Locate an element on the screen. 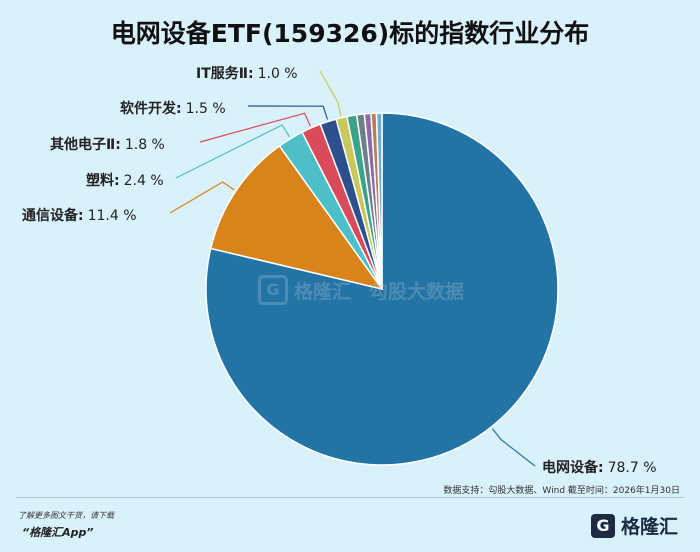 Image resolution: width=700 pixels, height=552 pixels. label-name: IT服务Ⅱ is located at coordinates (222, 74).